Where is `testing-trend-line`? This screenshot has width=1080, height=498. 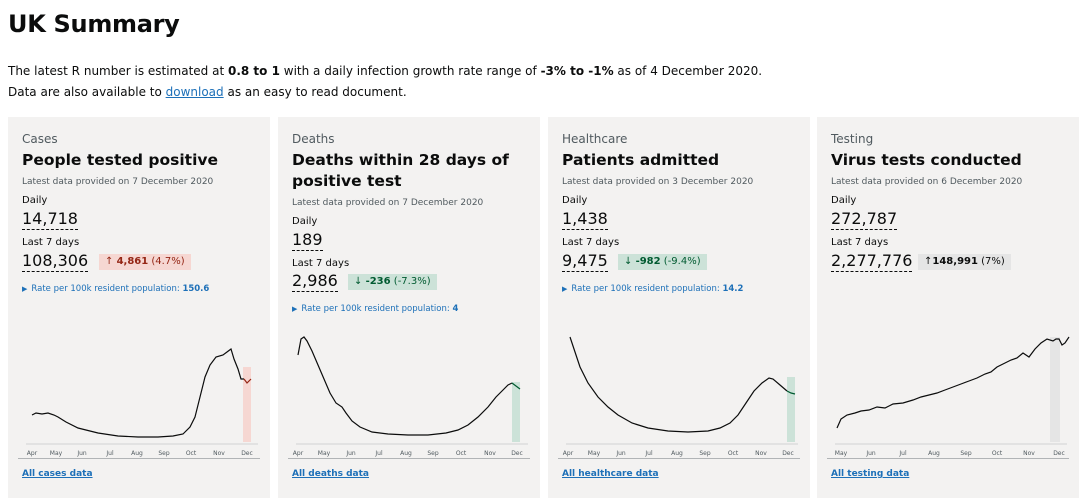
testing-trend-line is located at coordinates (953, 382).